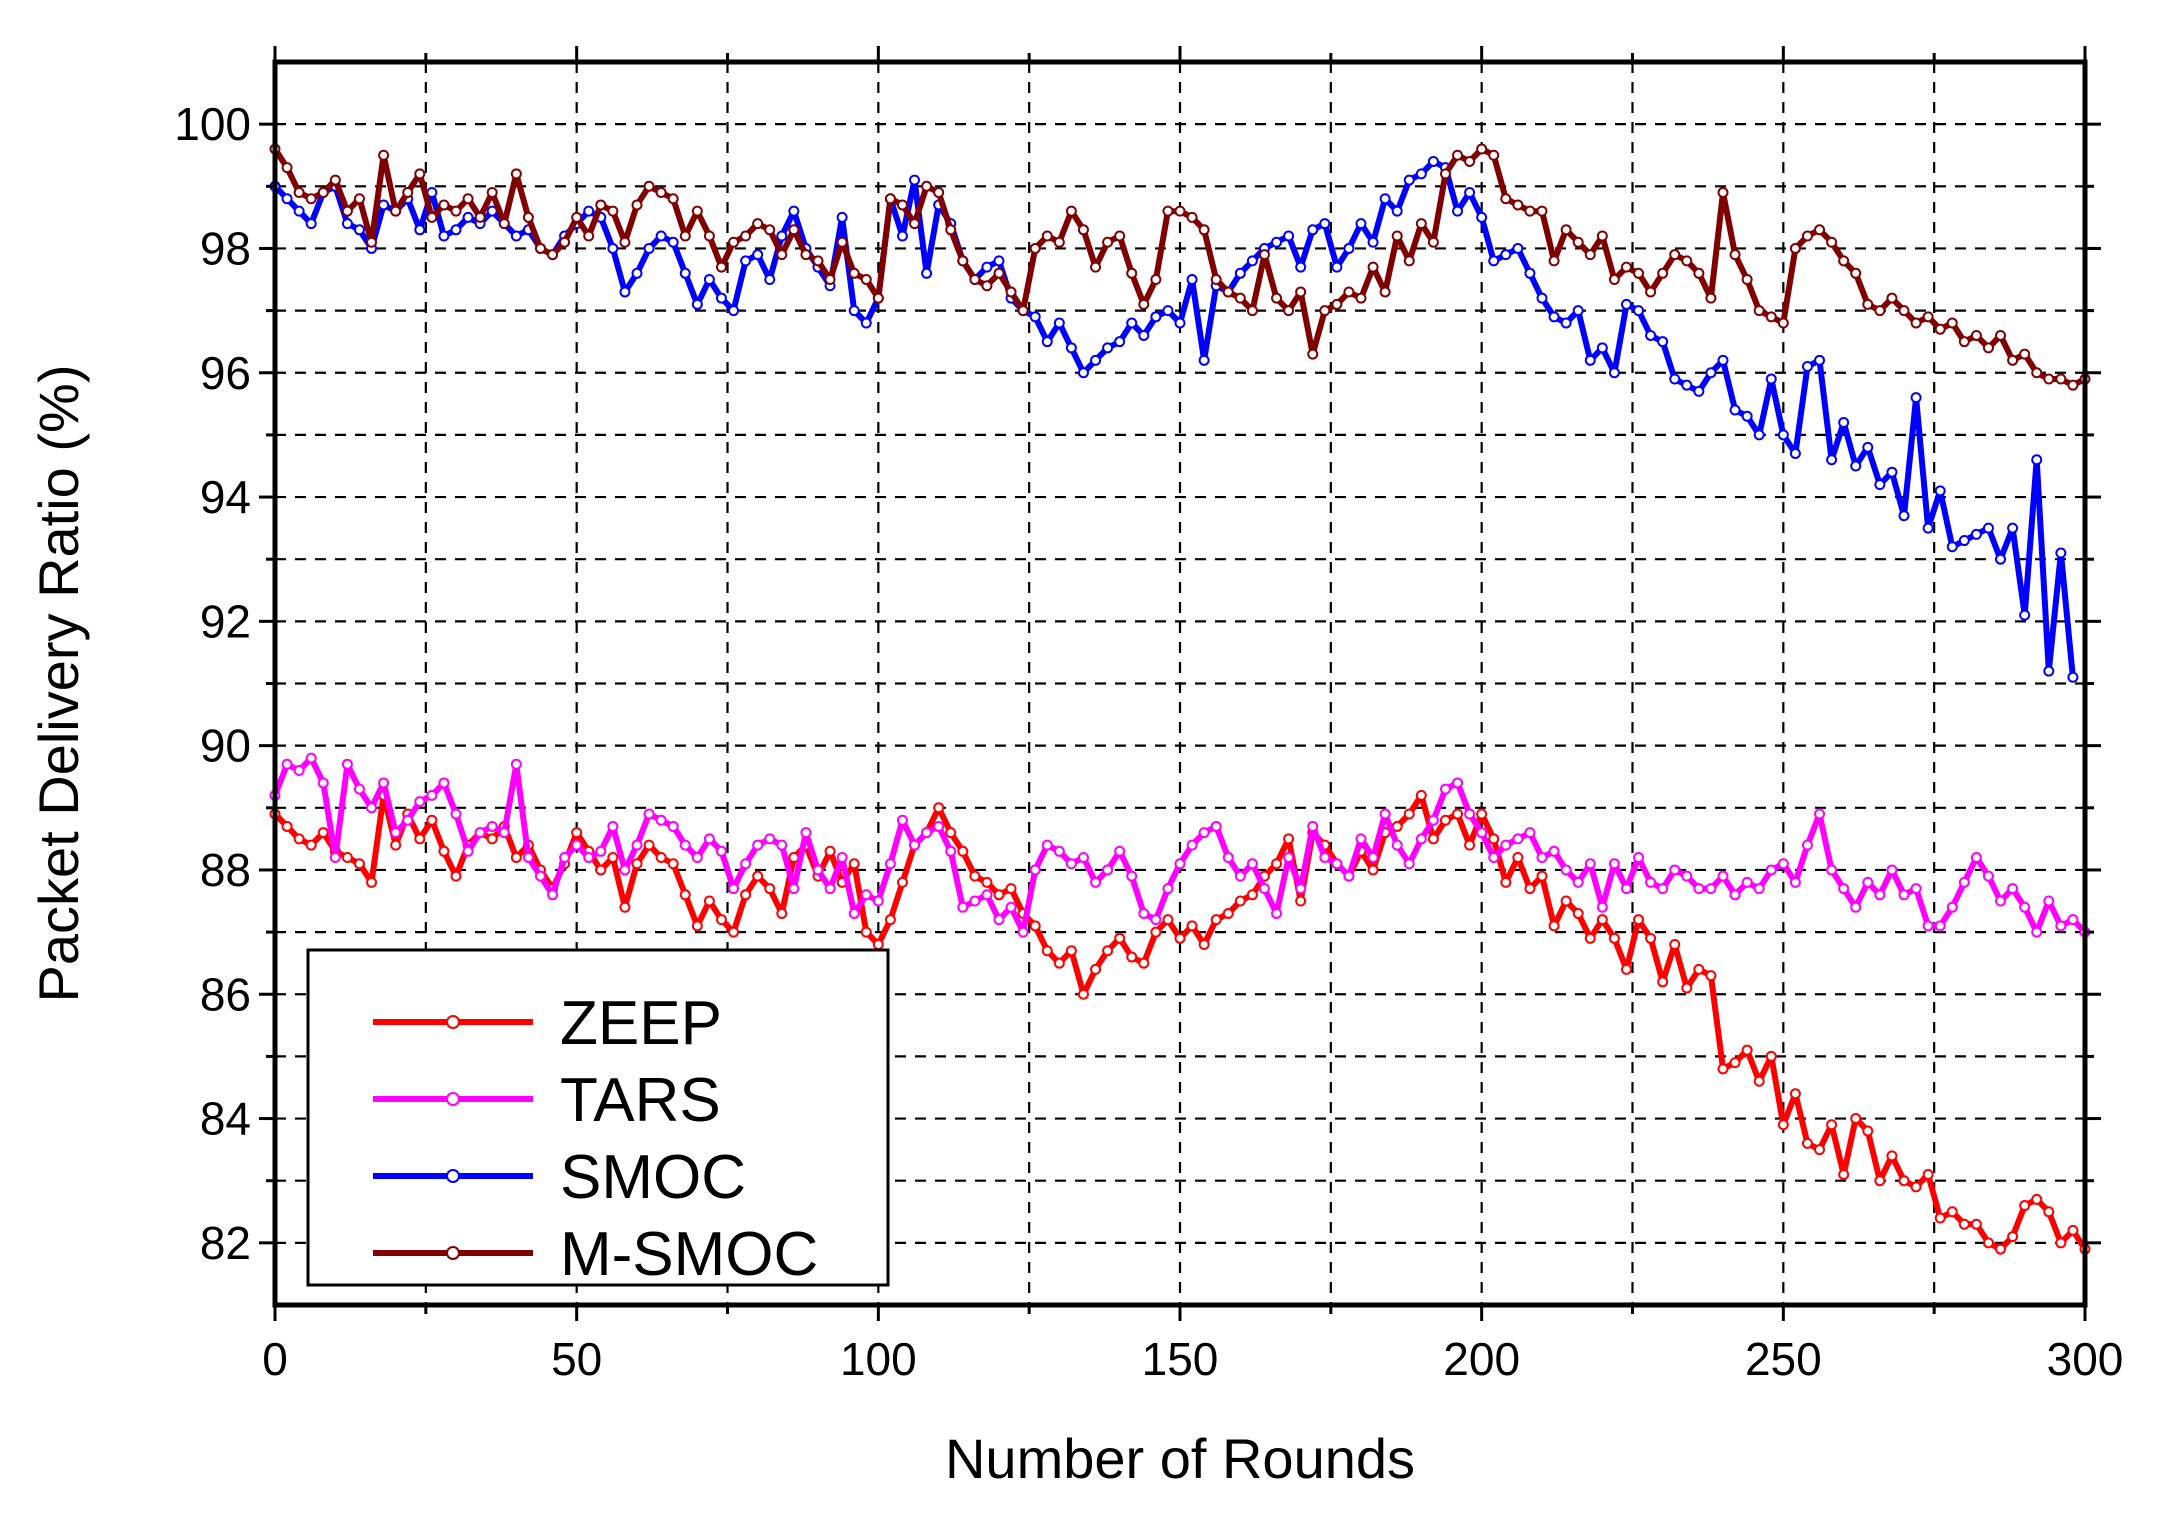 This screenshot has height=1517, width=2157. What do you see at coordinates (225, 373) in the screenshot?
I see `y-tick-label: 96` at bounding box center [225, 373].